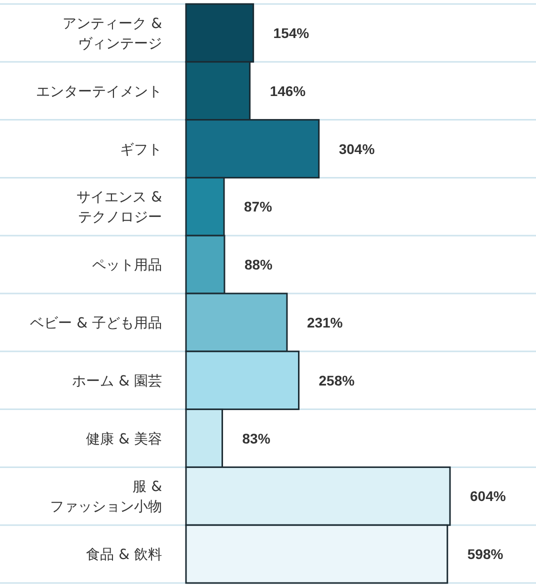 This screenshot has height=588, width=536. Describe the element at coordinates (259, 264) in the screenshot. I see `data-label: 88%` at that location.